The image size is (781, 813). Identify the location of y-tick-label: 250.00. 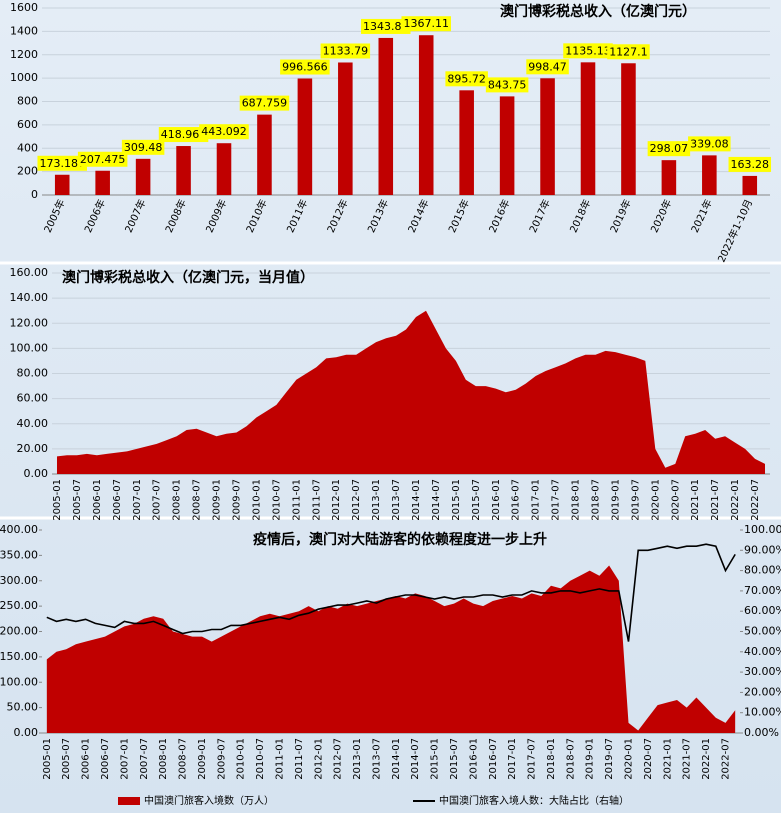
(19, 605).